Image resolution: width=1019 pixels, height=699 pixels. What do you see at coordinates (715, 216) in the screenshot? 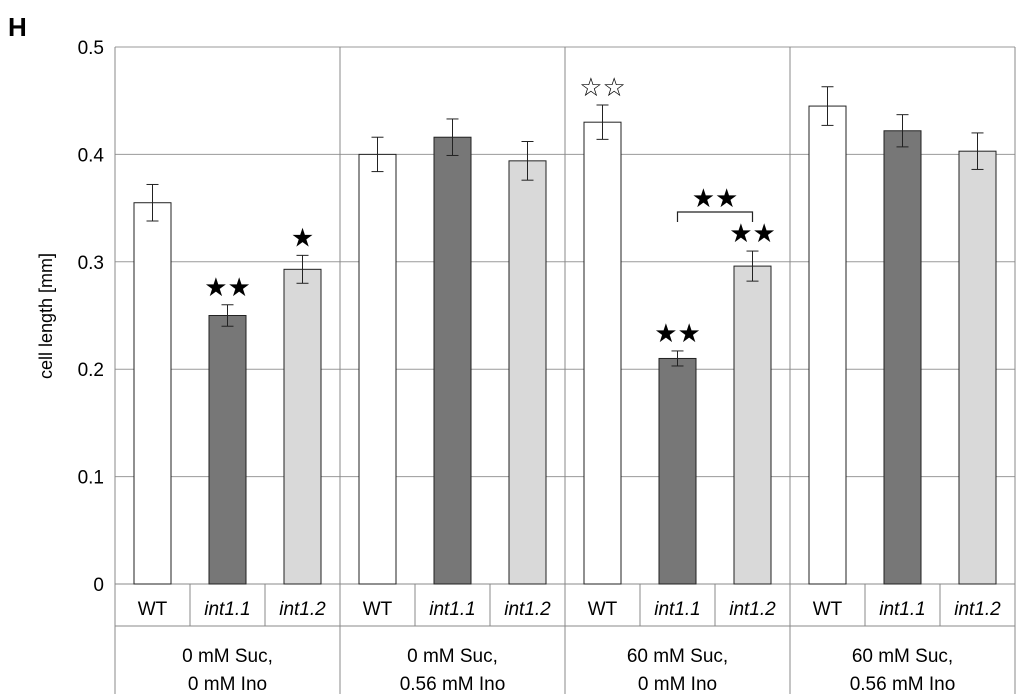
I see `comparison-bracket` at bounding box center [715, 216].